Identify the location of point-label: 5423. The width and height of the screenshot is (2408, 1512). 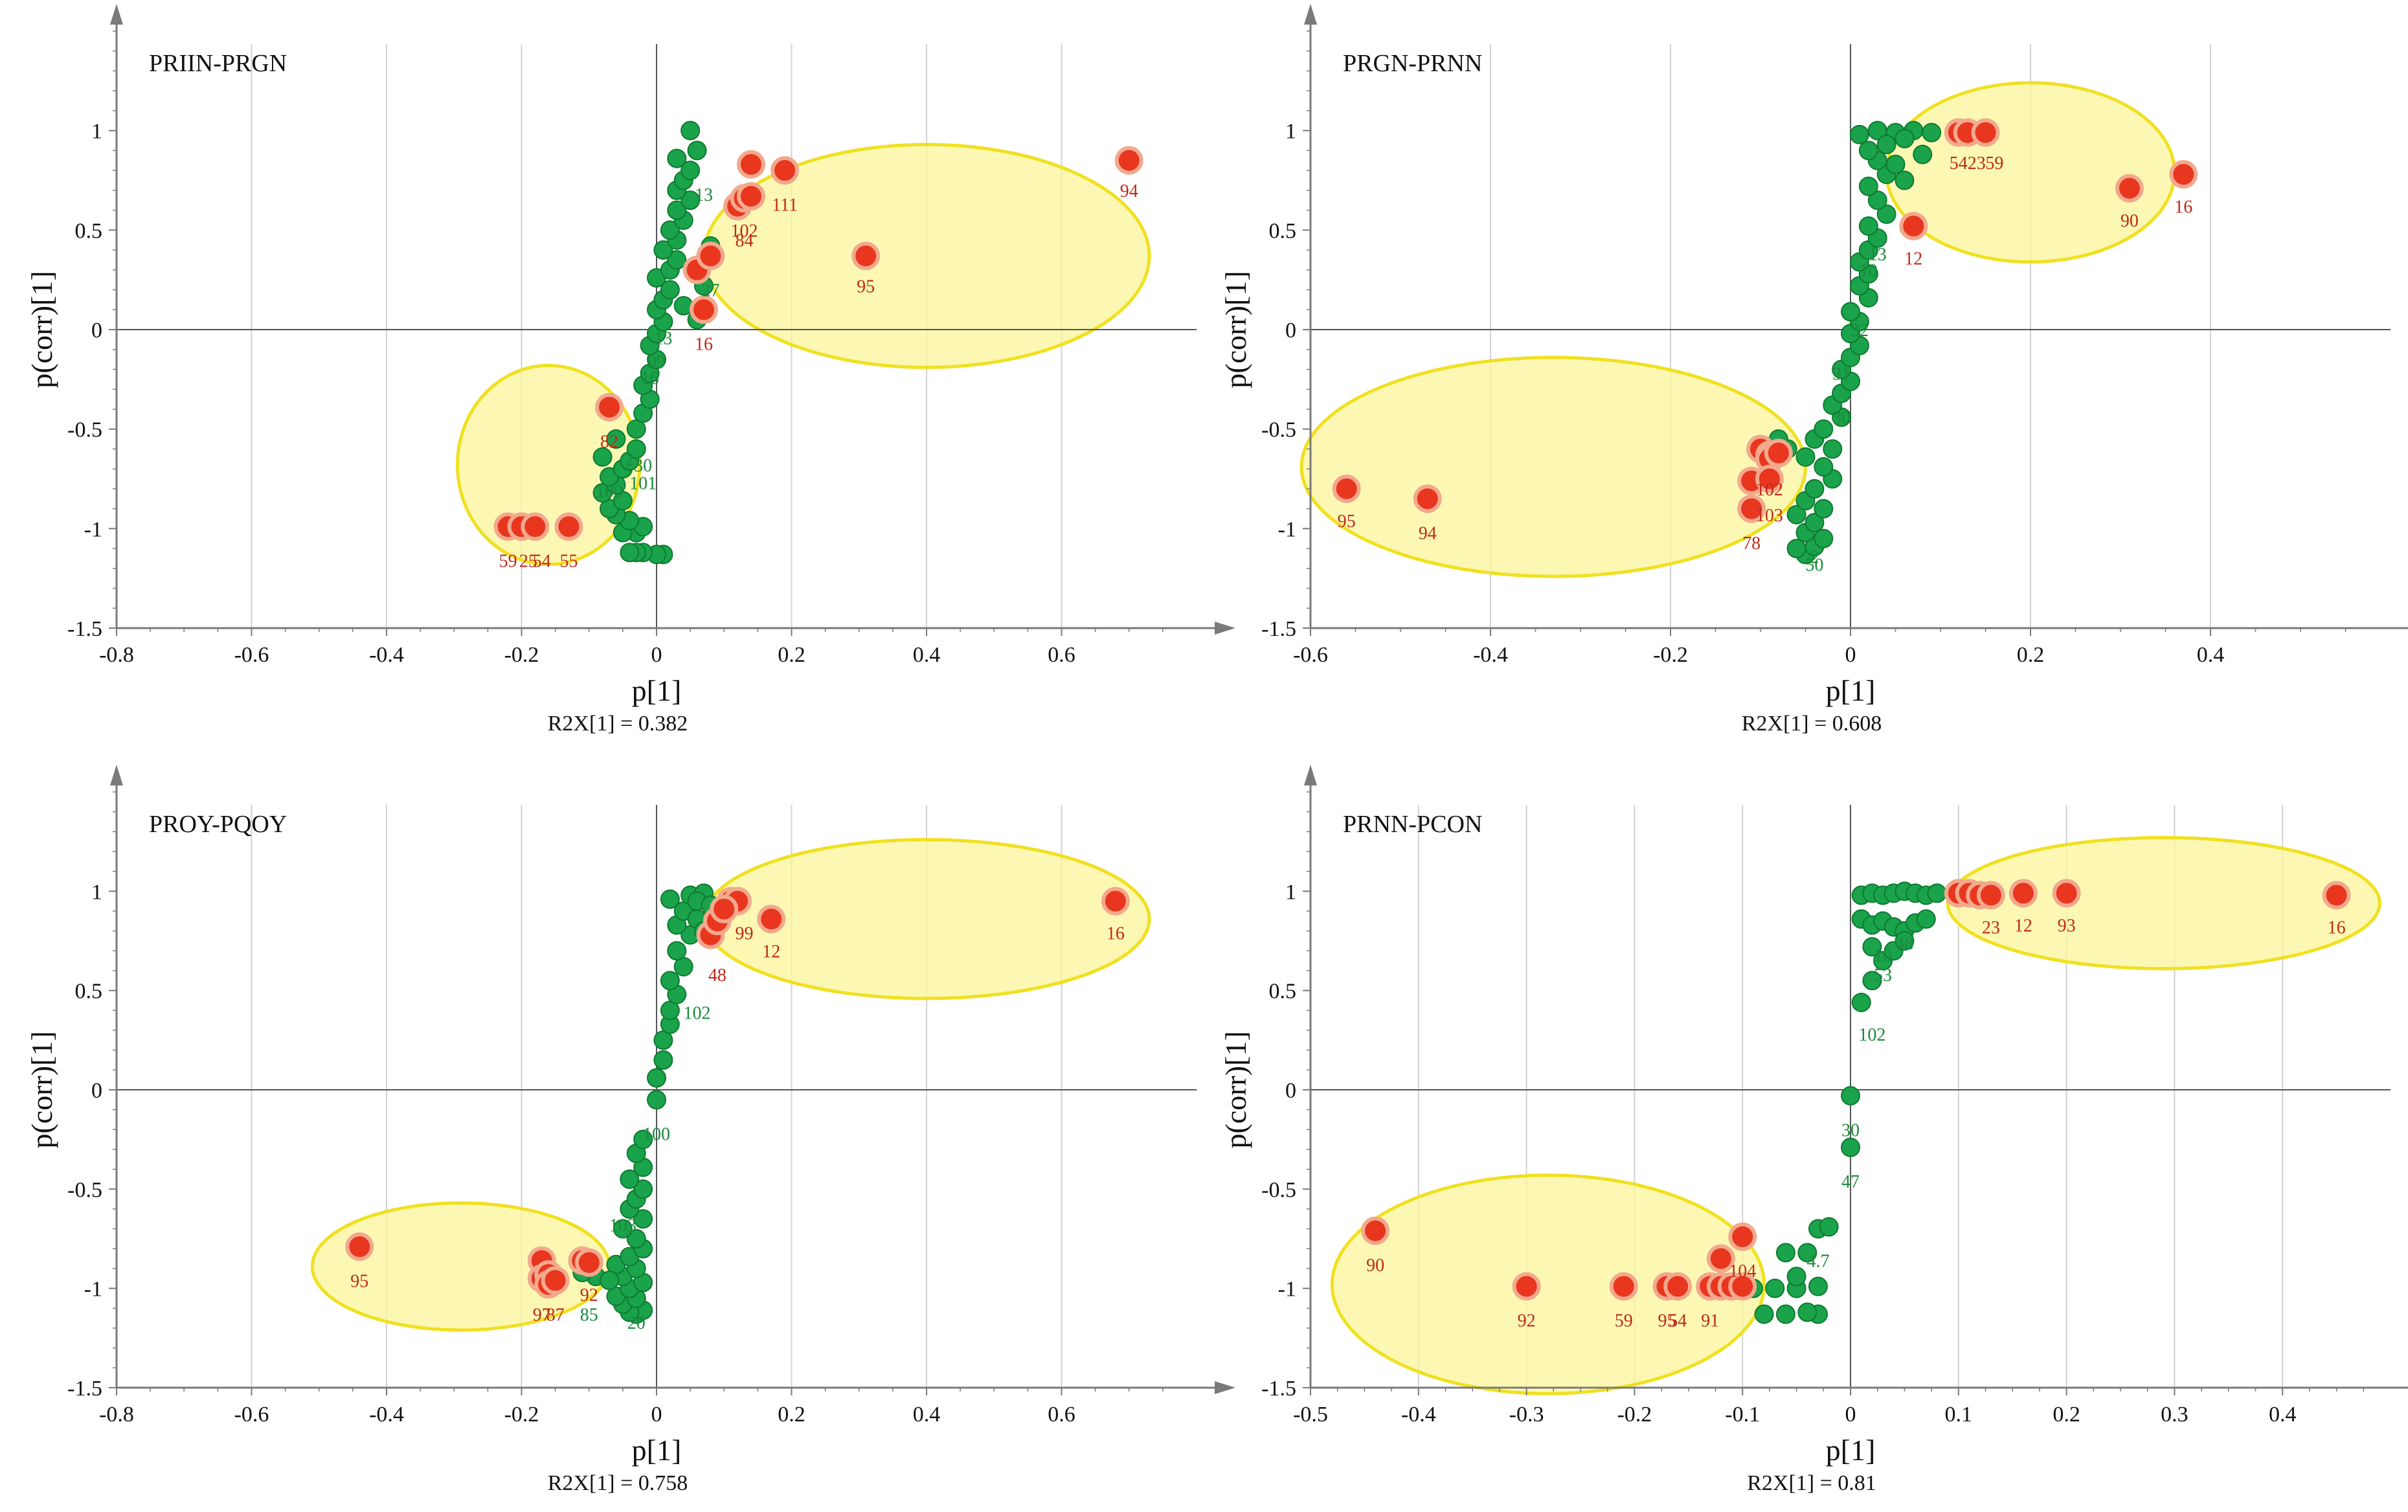
(1968, 163).